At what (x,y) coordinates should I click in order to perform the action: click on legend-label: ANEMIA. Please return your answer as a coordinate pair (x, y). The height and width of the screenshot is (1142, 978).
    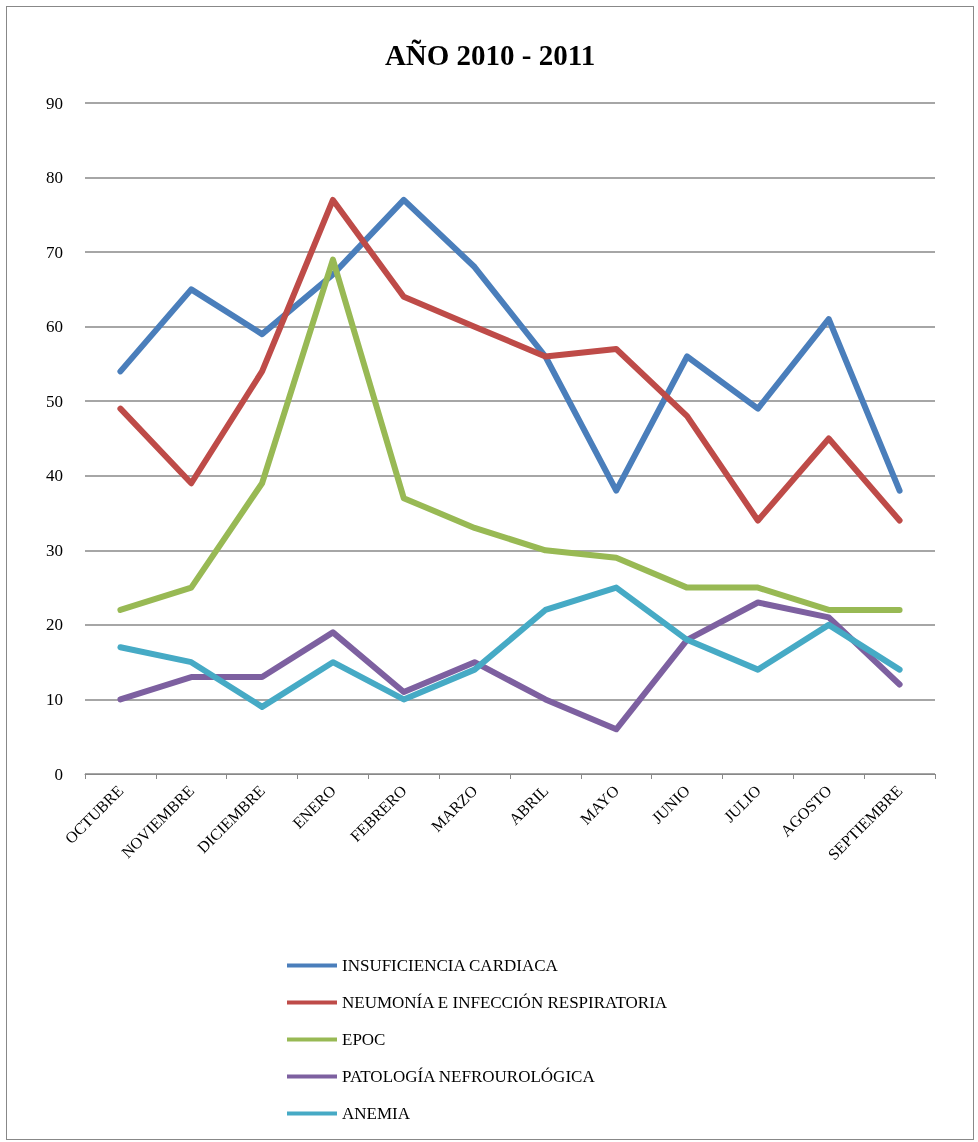
    Looking at the image, I should click on (376, 1113).